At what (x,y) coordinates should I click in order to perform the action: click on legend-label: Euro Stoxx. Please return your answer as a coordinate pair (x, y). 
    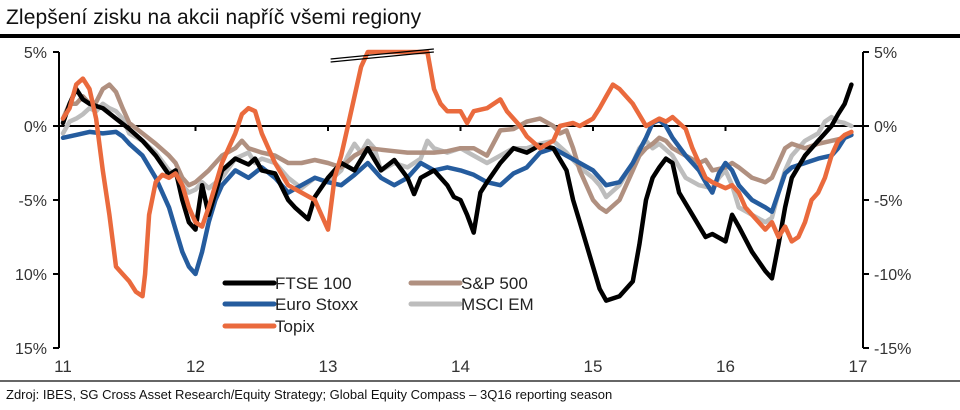
    Looking at the image, I should click on (317, 304).